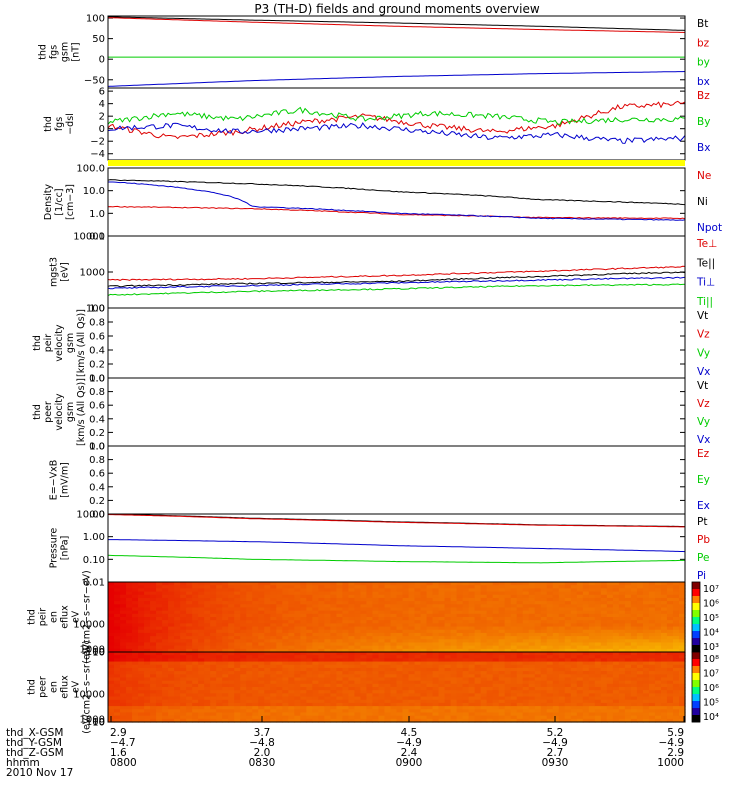 The width and height of the screenshot is (750, 800). I want to click on legend-entry: Pi, so click(701, 576).